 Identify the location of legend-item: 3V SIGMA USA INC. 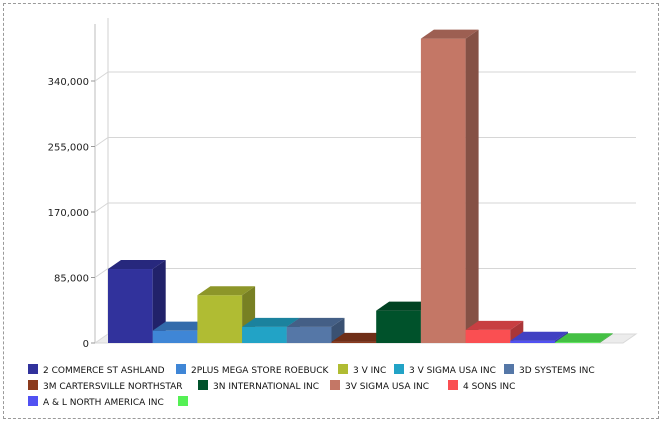
(379, 387).